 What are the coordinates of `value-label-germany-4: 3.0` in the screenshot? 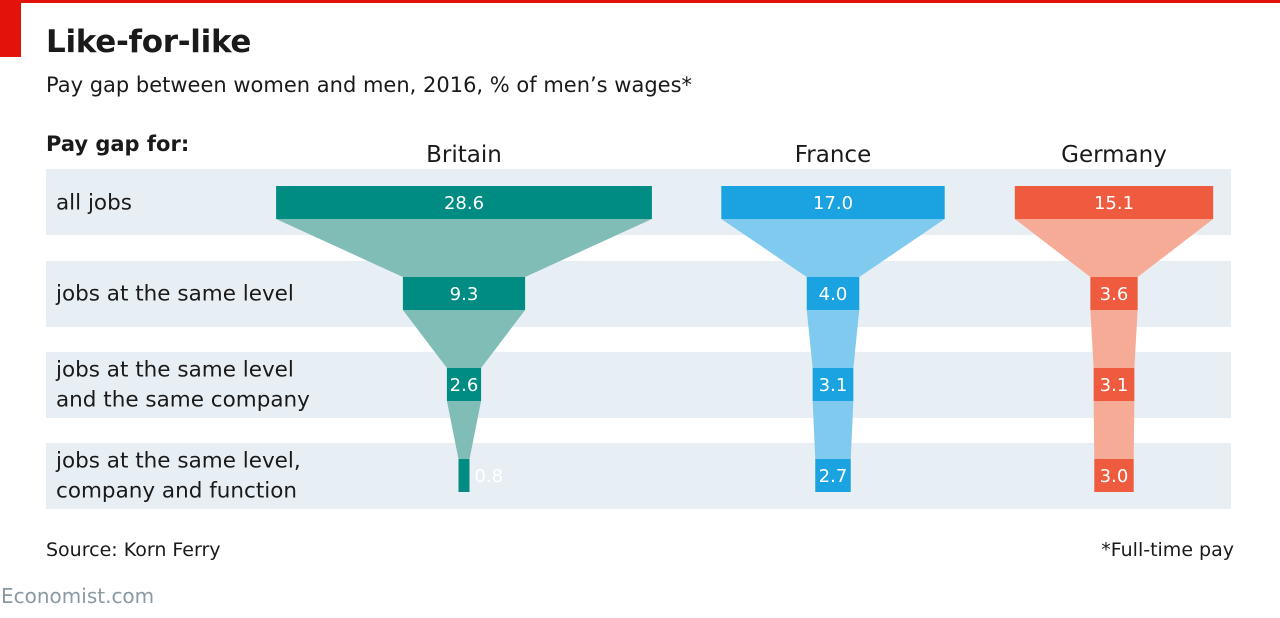 It's located at (1114, 476).